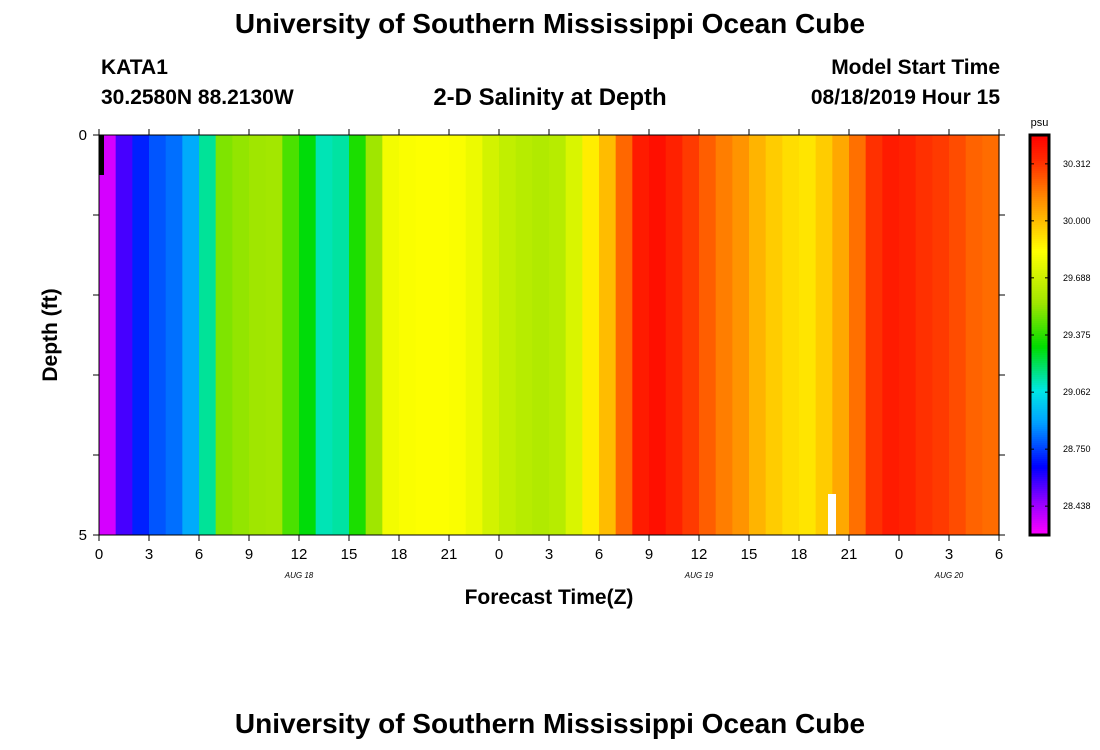  Describe the element at coordinates (549, 554) in the screenshot. I see `x-tick-label: 3` at that location.